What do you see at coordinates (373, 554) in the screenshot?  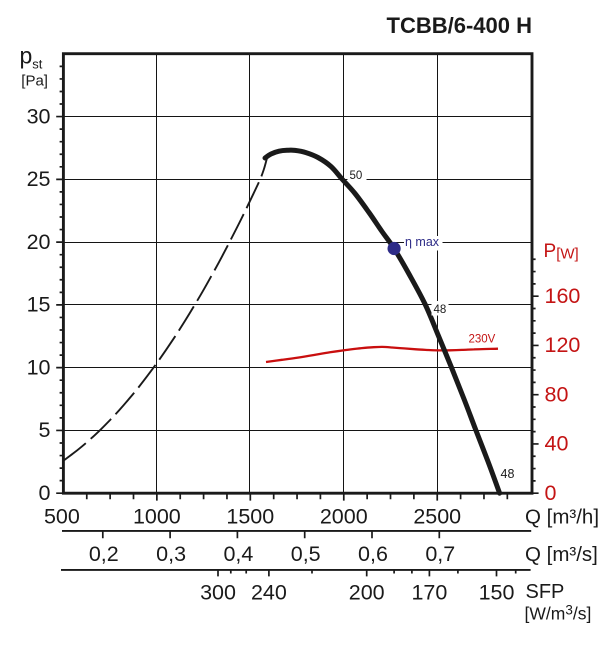 I see `svg-text: 0,6` at bounding box center [373, 554].